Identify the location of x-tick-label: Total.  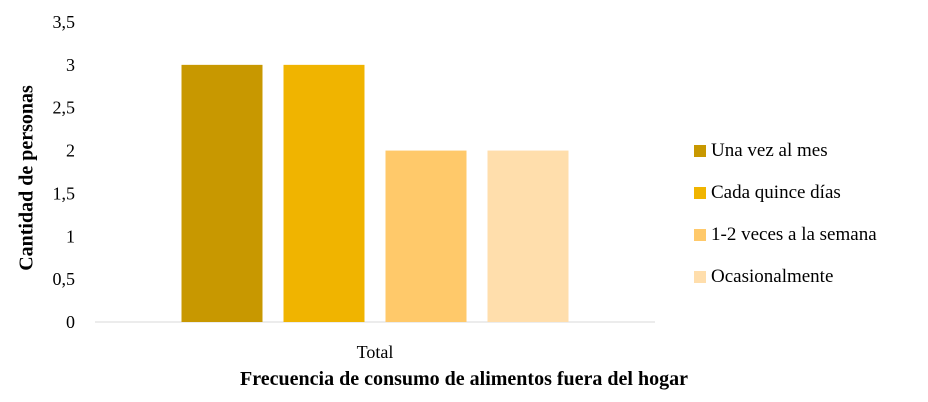
(375, 352).